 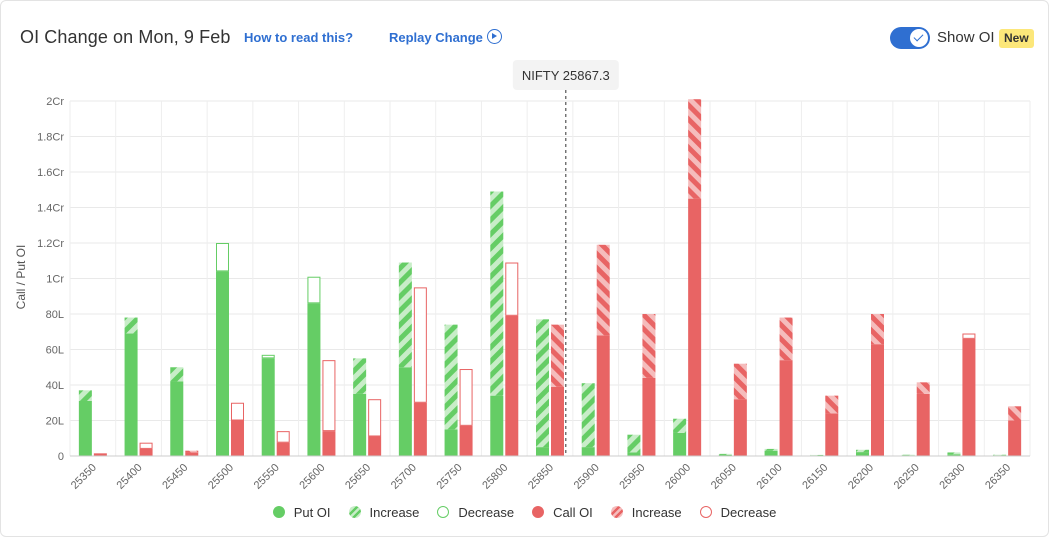 What do you see at coordinates (299, 37) in the screenshot?
I see `how-to-read-link: How to read this?` at bounding box center [299, 37].